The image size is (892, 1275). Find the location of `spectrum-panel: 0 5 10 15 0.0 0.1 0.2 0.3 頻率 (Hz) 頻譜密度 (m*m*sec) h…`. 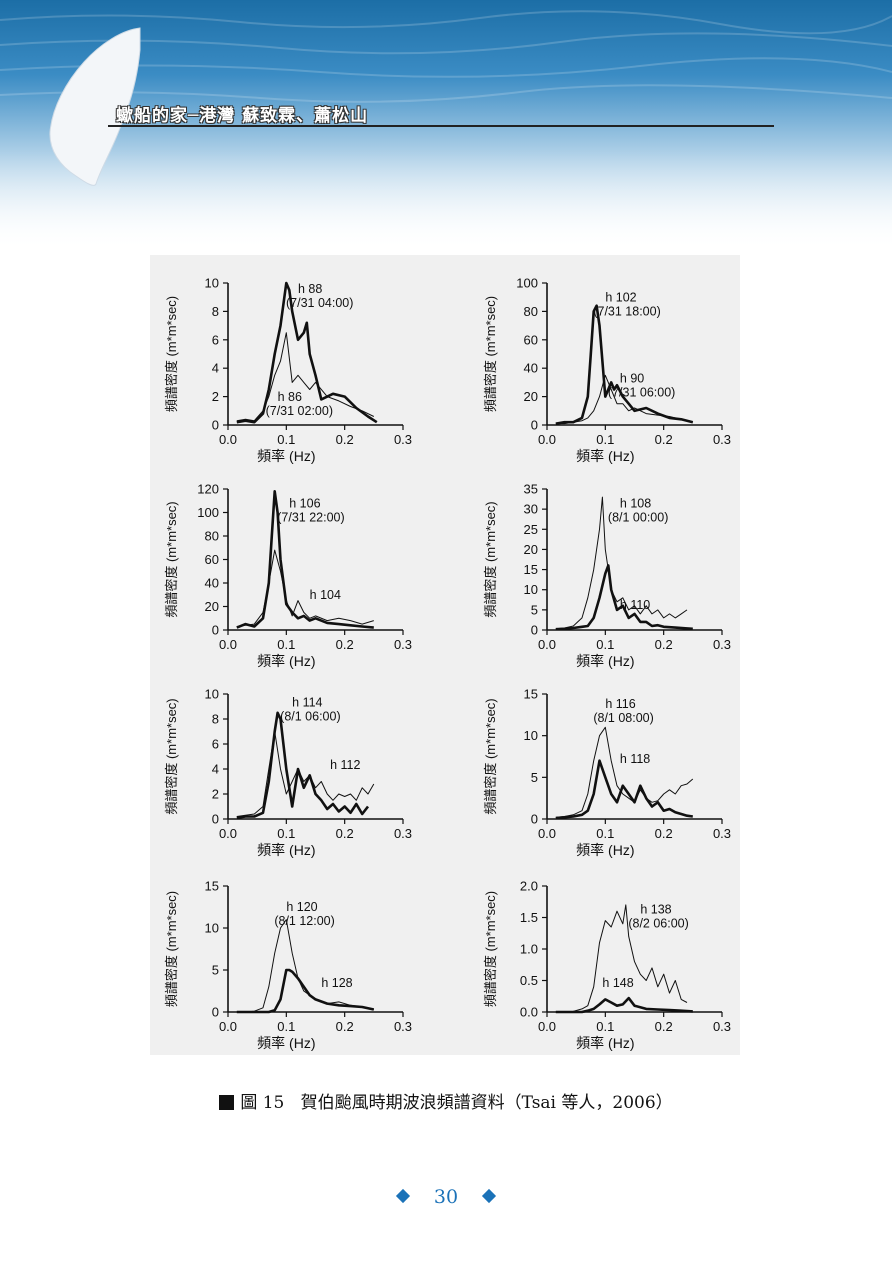

spectrum-panel: 0 5 10 15 0.0 0.1 0.2 0.3 頻率 (Hz) 頻譜密度 (m*m*sec) h… is located at coordinates (607, 773).